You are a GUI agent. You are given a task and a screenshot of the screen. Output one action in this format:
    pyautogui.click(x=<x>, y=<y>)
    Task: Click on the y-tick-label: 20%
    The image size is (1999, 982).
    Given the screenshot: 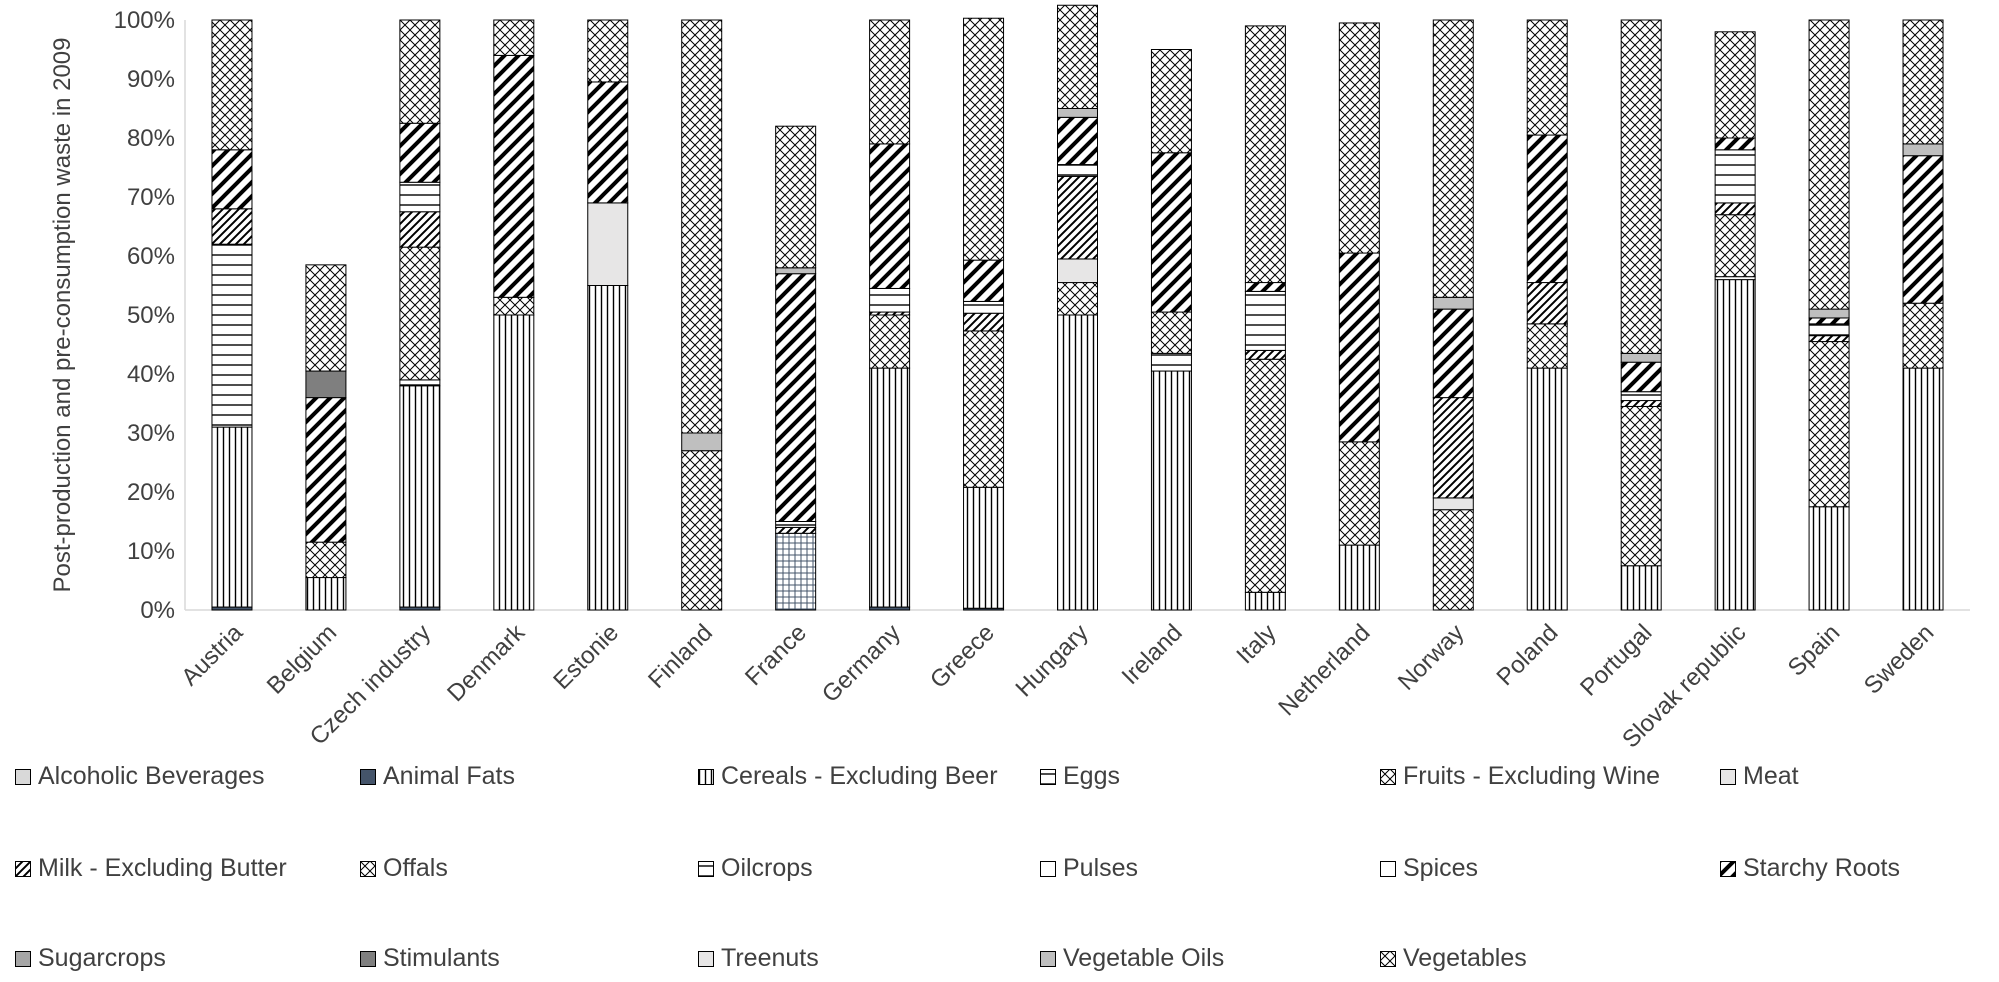 What is the action you would take?
    pyautogui.click(x=151, y=492)
    